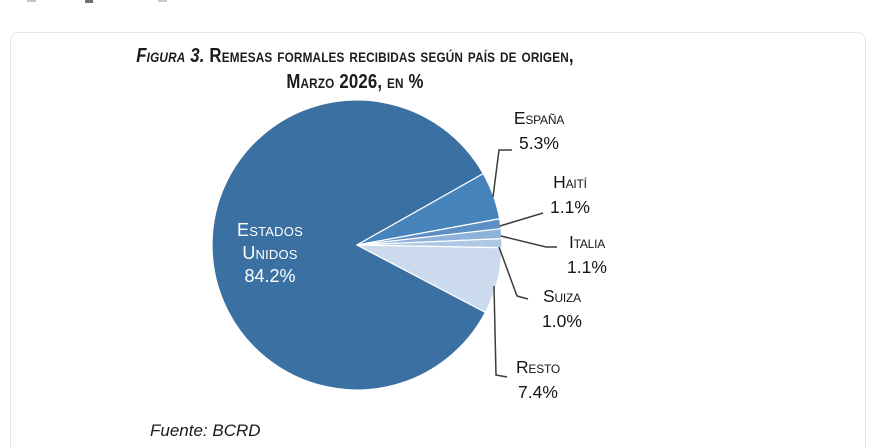 The height and width of the screenshot is (448, 885). What do you see at coordinates (539, 118) in the screenshot?
I see `pie-label-name: España` at bounding box center [539, 118].